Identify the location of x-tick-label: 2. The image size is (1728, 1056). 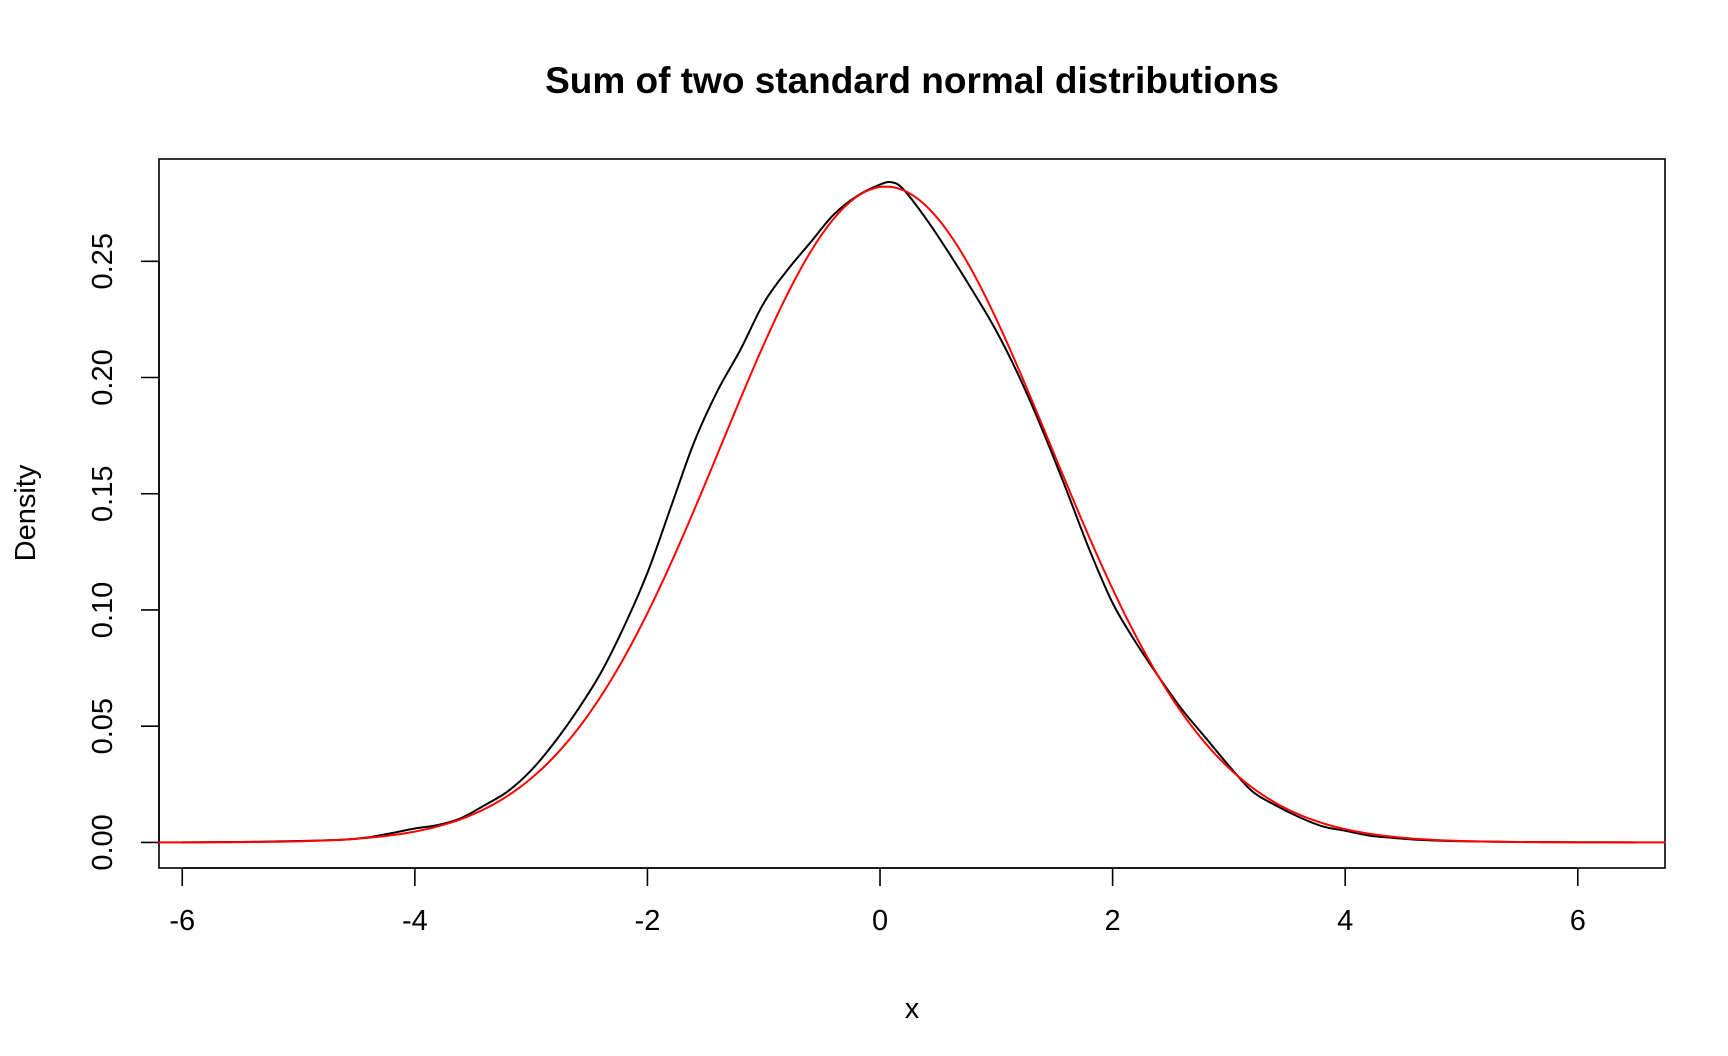
(1113, 921).